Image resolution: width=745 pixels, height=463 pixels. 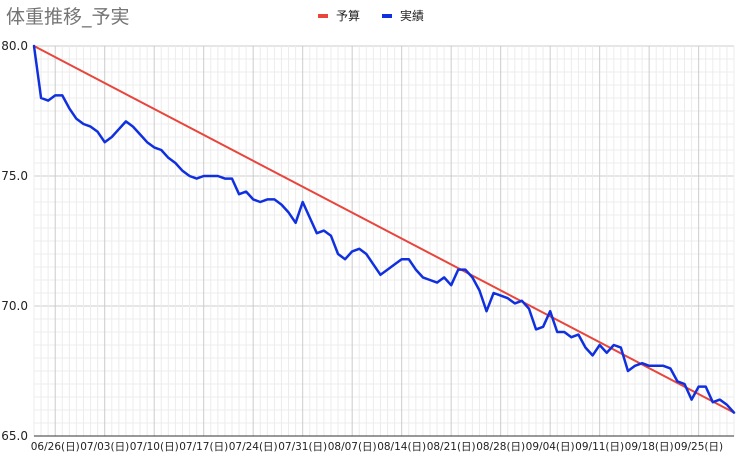 I want to click on legend-label-budget: 予算, so click(x=348, y=16).